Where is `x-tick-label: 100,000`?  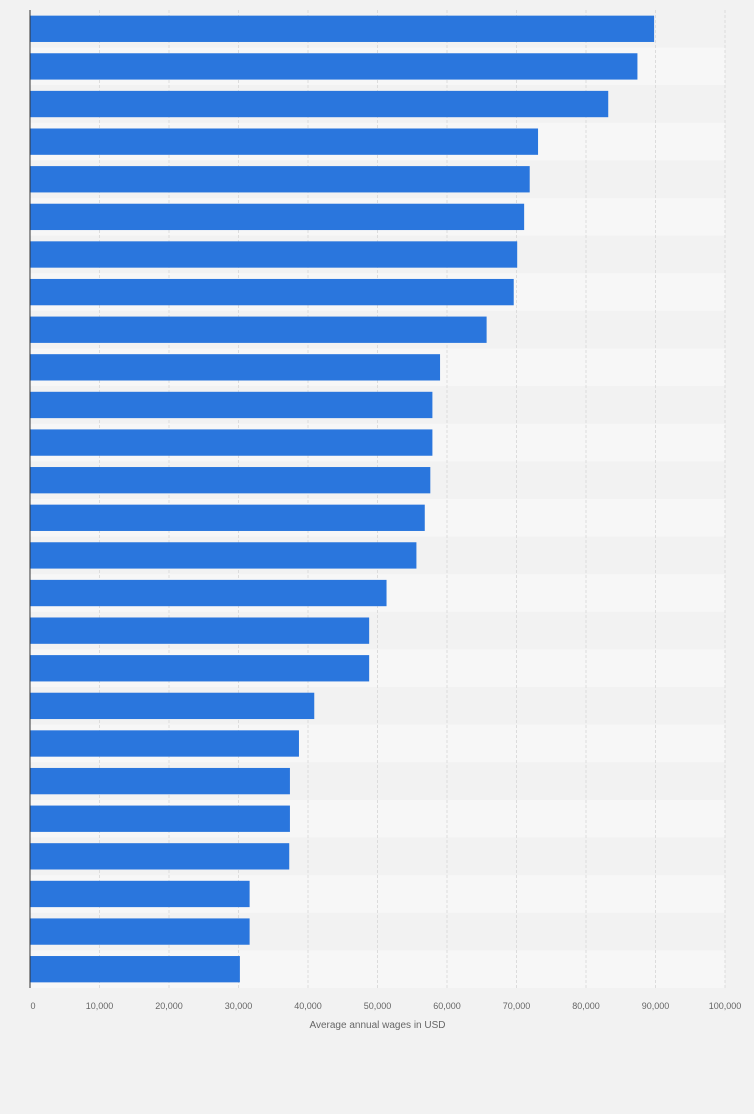
x-tick-label: 100,000 is located at coordinates (725, 1006).